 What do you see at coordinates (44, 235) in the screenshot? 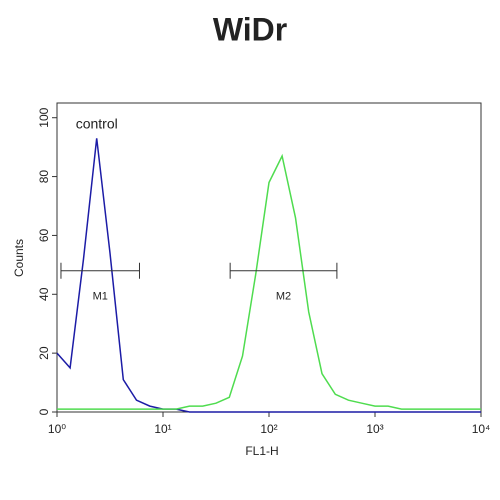
I see `y-tick-label: 60` at bounding box center [44, 235].